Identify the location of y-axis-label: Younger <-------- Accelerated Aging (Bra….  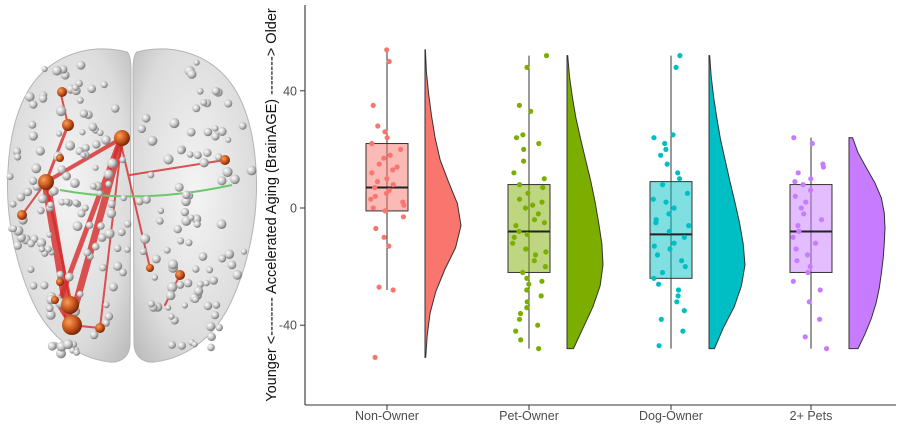
(272, 205).